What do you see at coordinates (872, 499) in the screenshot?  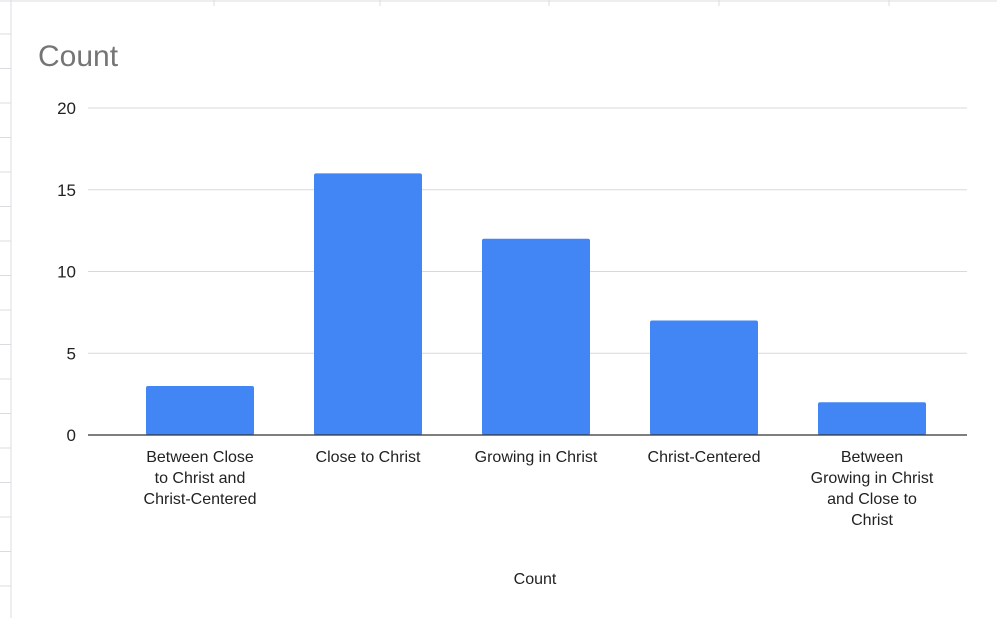 I see `x-category-label-line: and Close to` at bounding box center [872, 499].